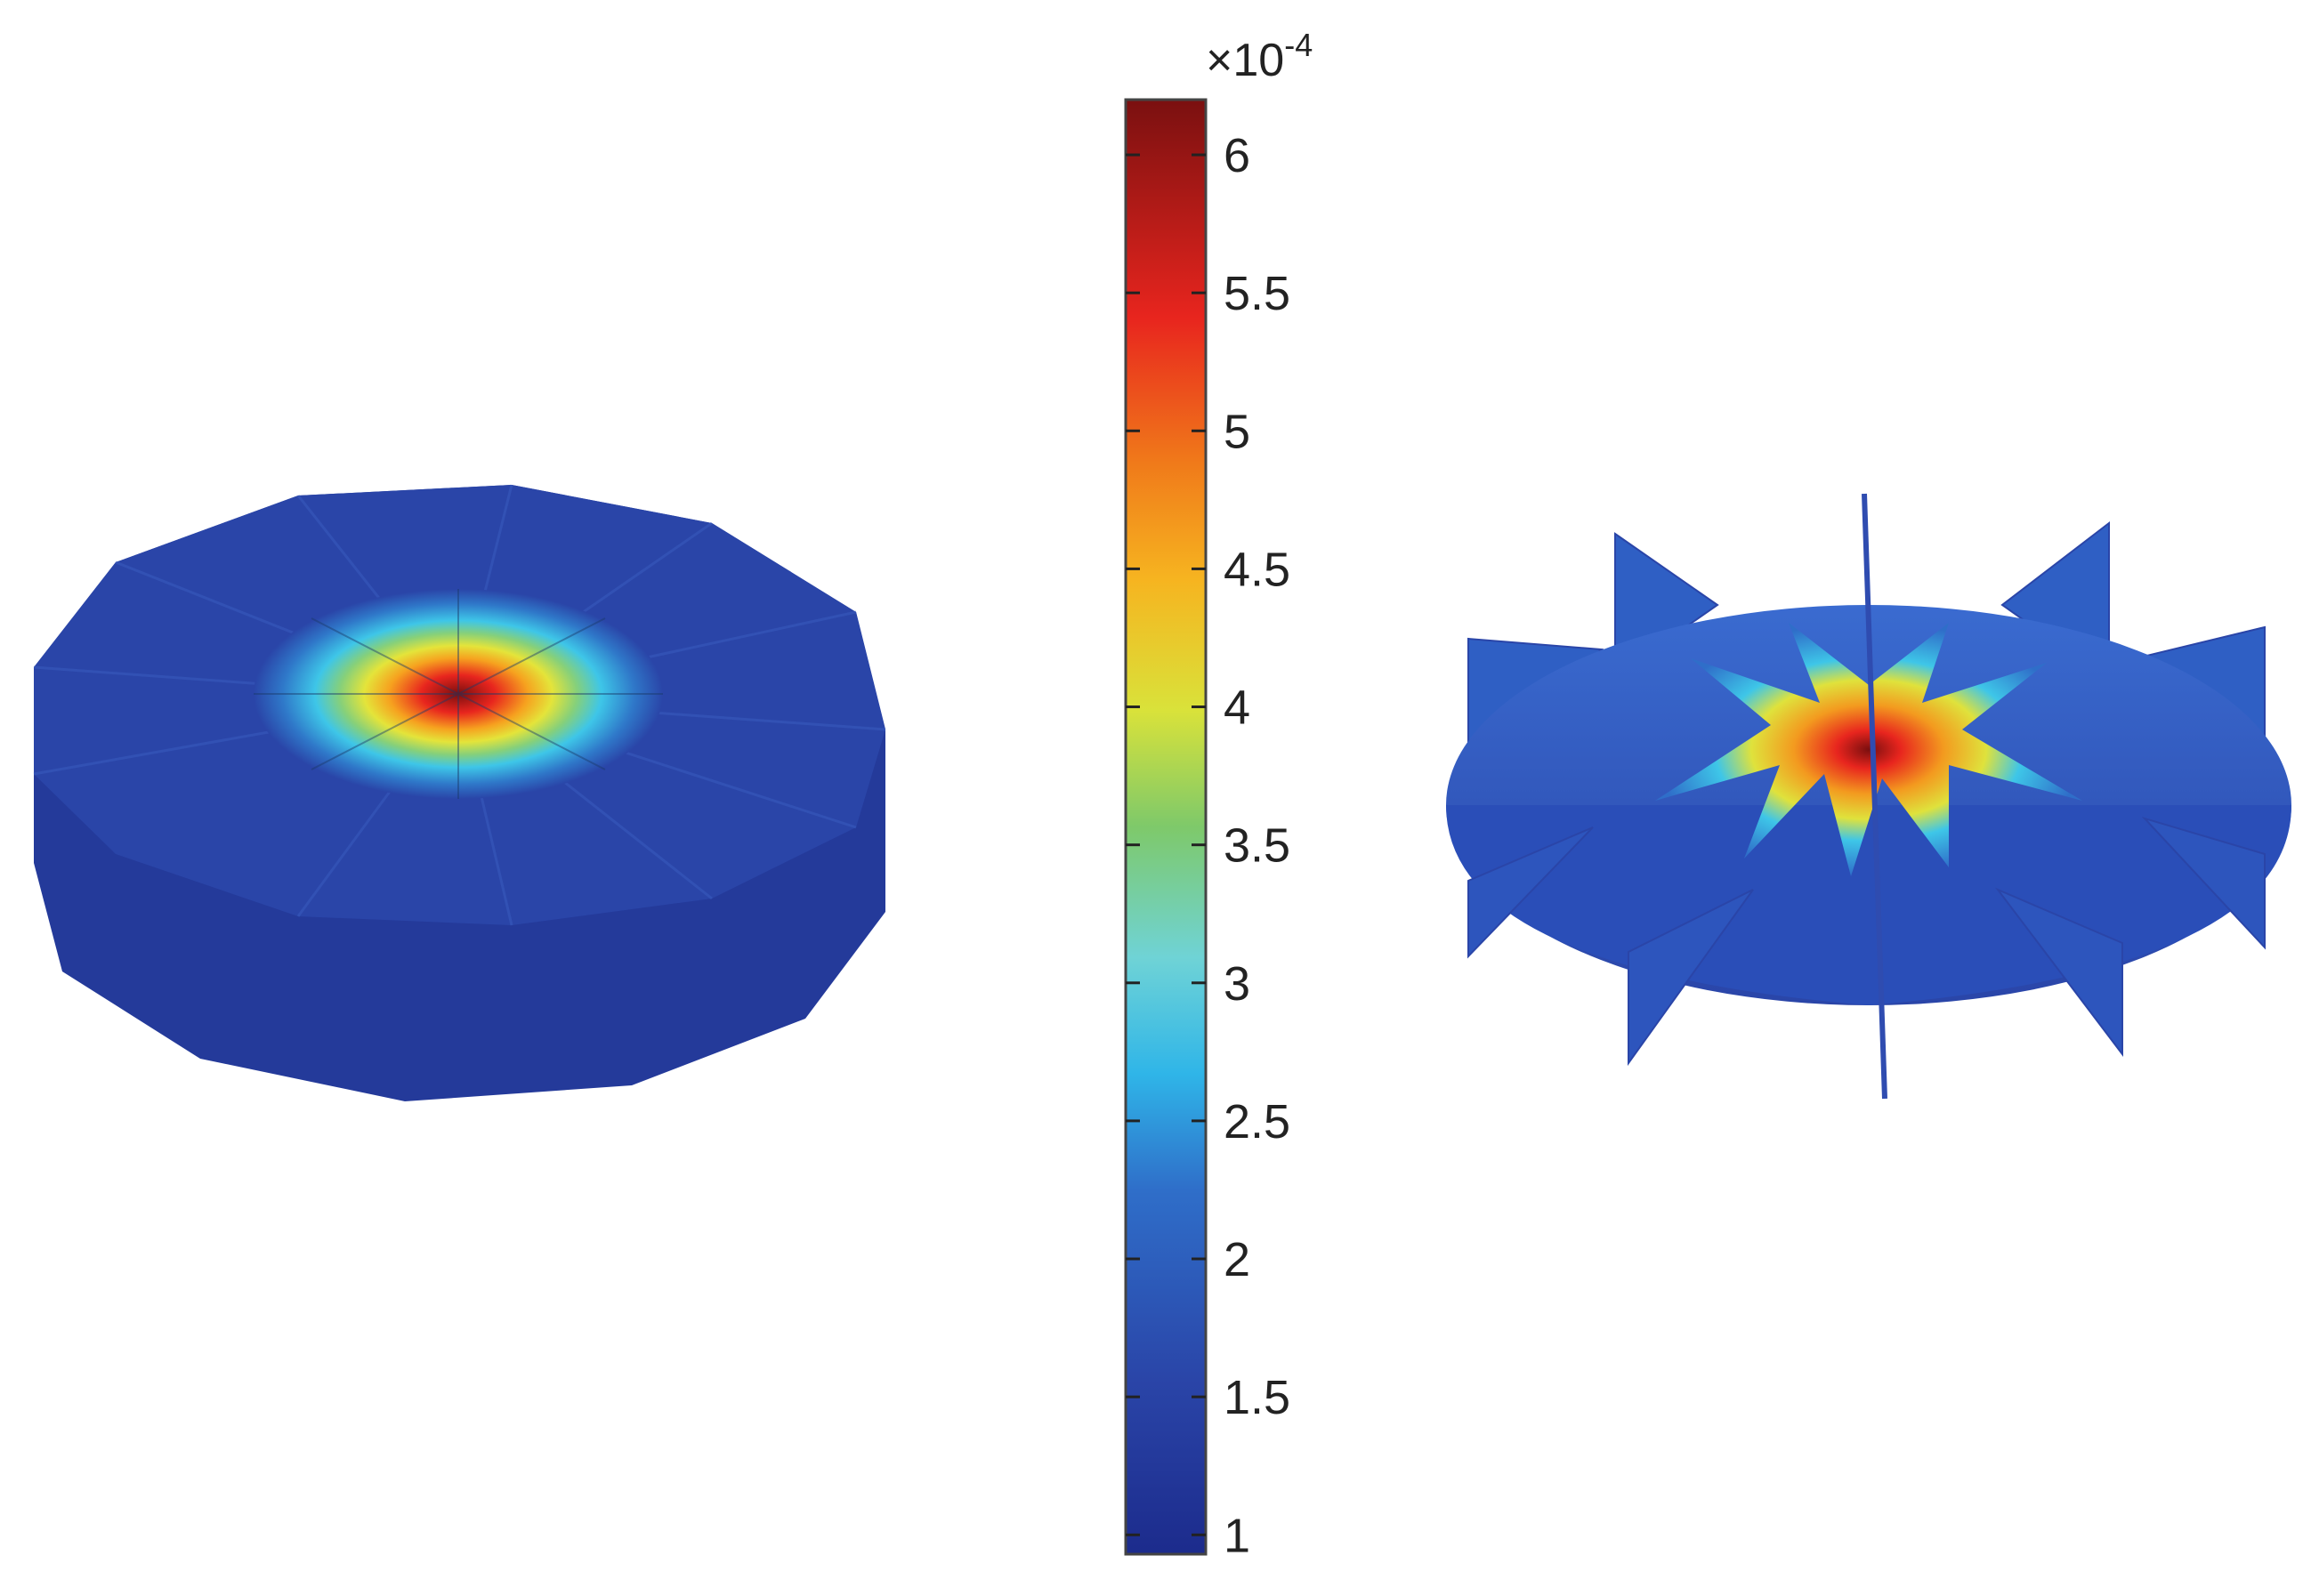 This screenshot has width=2311, height=1596. Describe the element at coordinates (1257, 1122) in the screenshot. I see `colorbar-tick-label: 2.5` at that location.